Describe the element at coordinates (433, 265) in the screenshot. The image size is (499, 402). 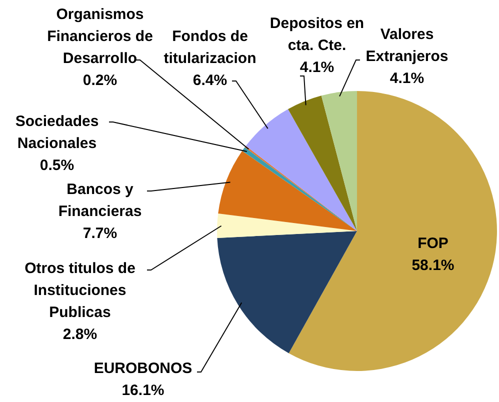
I see `data-label: 58.1%` at that location.